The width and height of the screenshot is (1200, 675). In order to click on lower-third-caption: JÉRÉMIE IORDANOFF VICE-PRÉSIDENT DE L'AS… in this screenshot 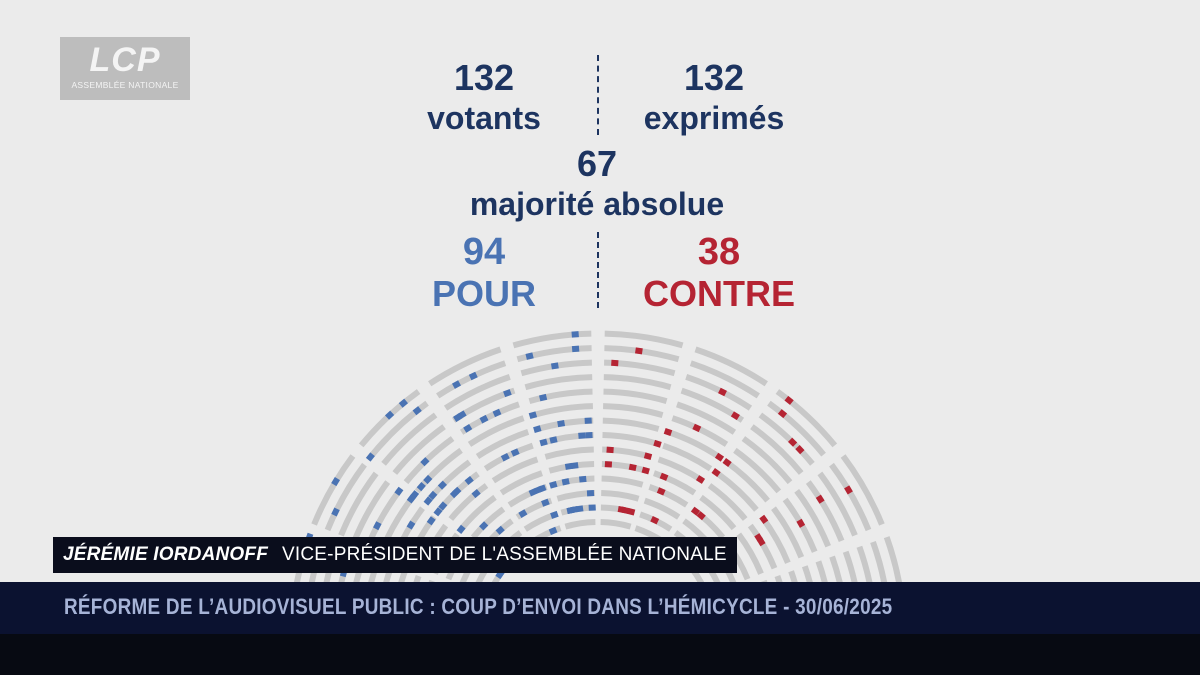, I will do `click(395, 555)`.